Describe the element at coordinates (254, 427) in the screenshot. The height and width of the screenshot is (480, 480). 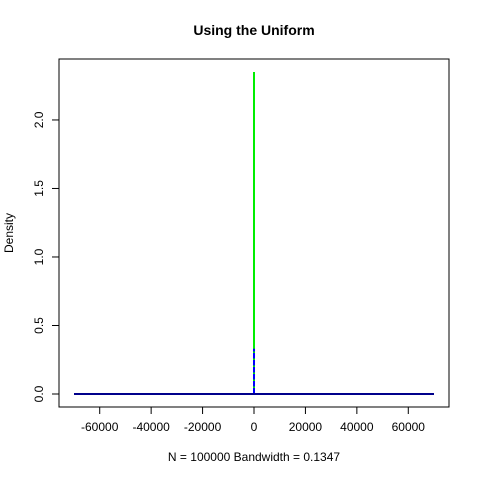
I see `x-tick-label: 0` at that location.